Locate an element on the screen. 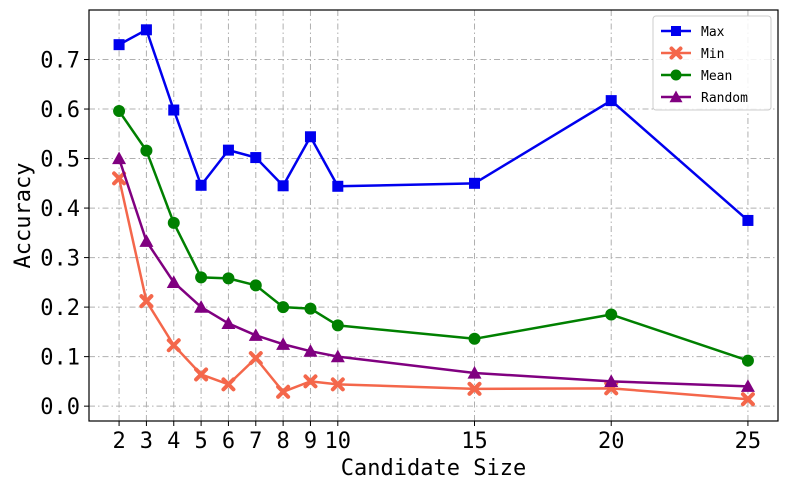 This screenshot has height=490, width=790. x-tick-label: 8 is located at coordinates (282, 441).